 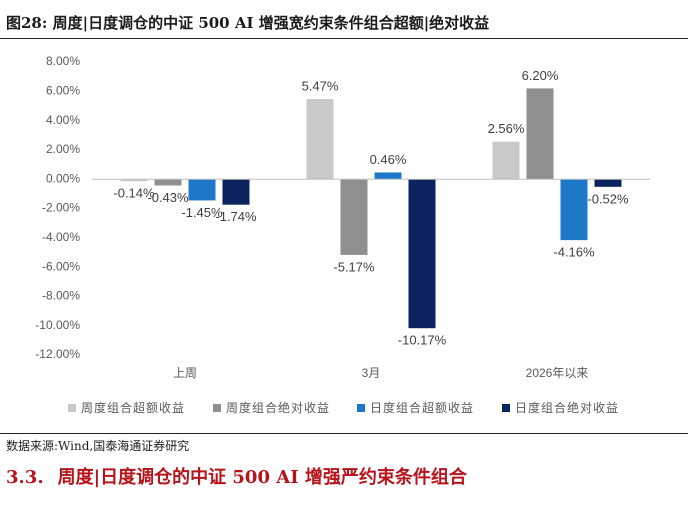 I want to click on source-note: 数据来源:Wind,国泰海通证券研究, so click(x=98, y=446).